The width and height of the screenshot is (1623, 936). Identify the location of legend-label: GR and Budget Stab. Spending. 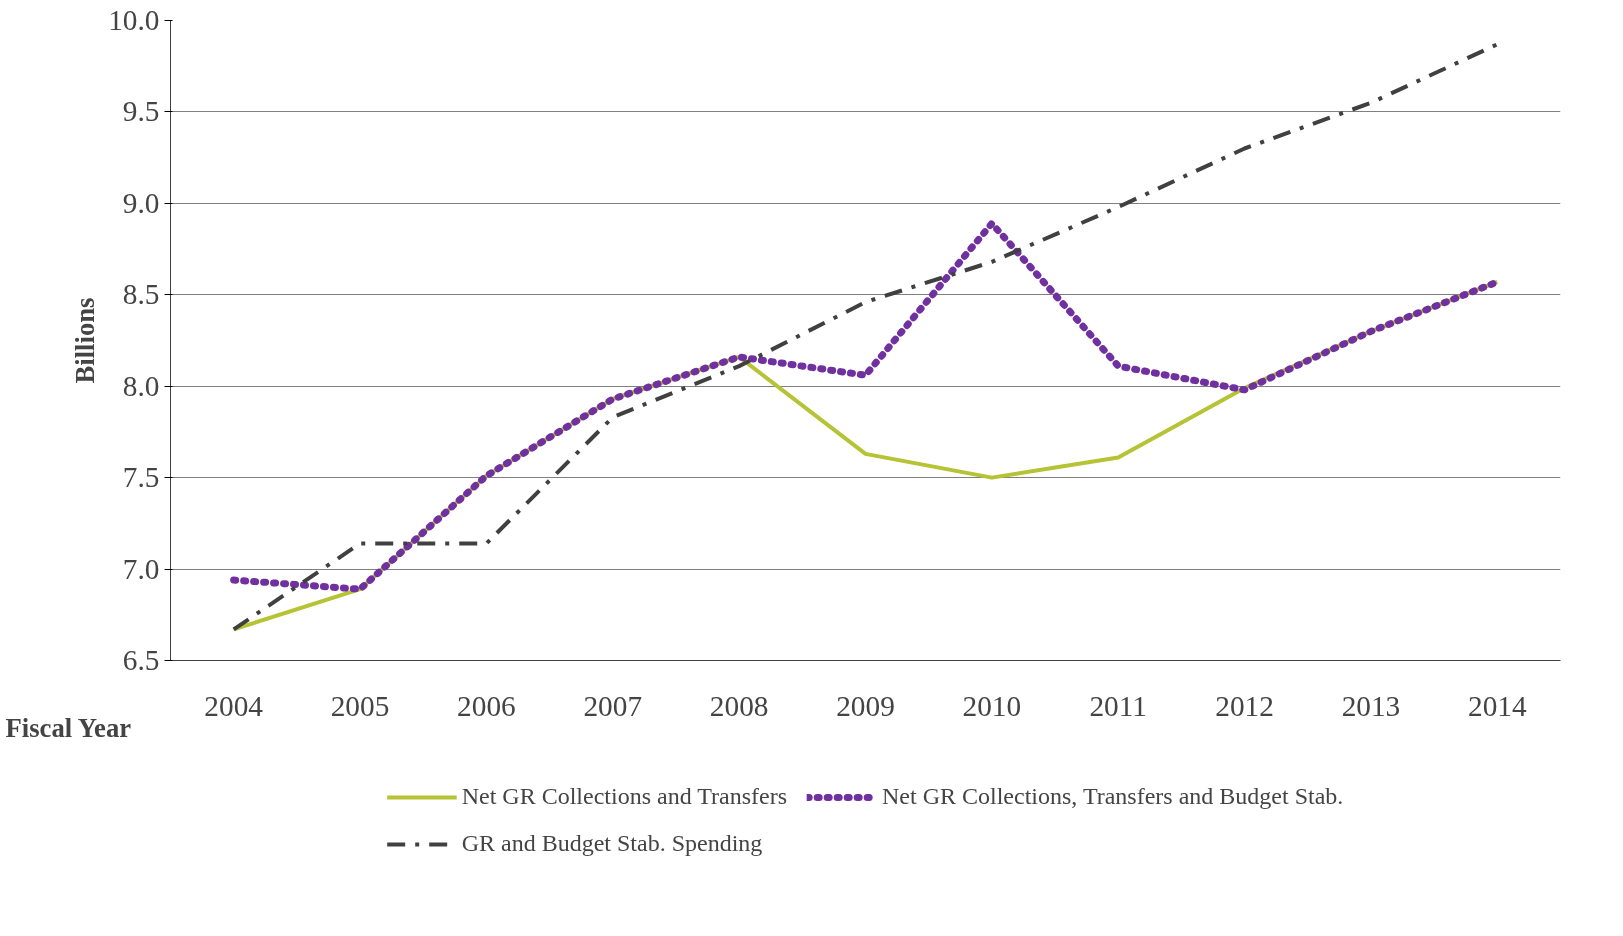
(612, 843).